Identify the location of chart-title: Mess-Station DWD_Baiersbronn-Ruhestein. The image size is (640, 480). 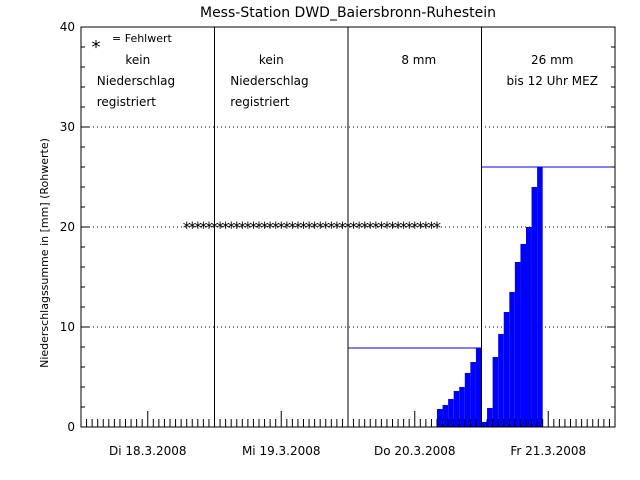
(348, 13).